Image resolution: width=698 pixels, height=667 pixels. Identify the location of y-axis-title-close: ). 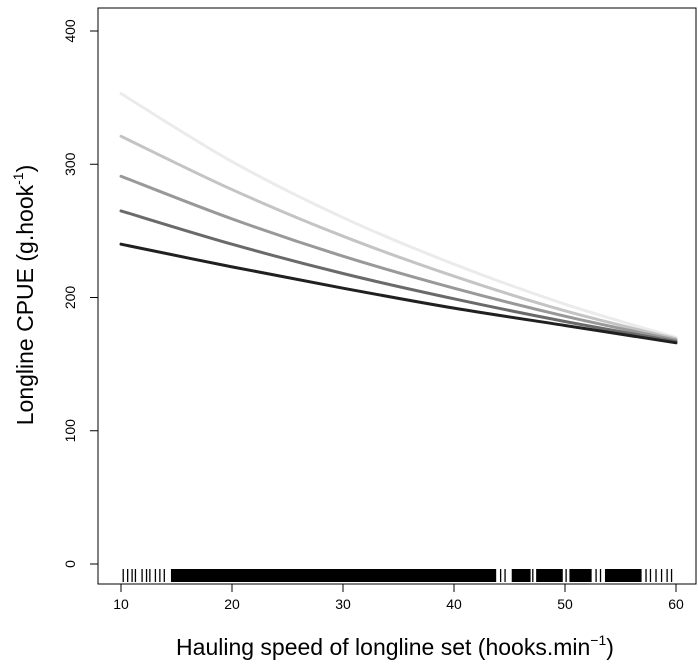
(25, 169).